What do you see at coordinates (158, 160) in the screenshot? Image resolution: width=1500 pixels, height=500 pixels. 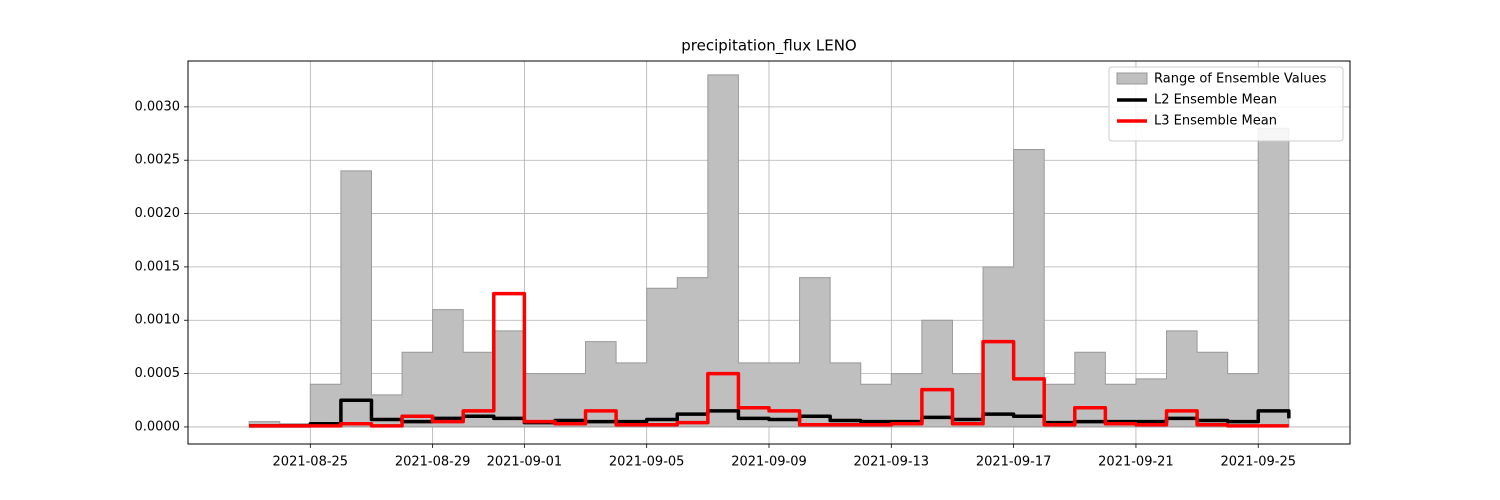 I see `y-tick-label: 0.0025` at bounding box center [158, 160].